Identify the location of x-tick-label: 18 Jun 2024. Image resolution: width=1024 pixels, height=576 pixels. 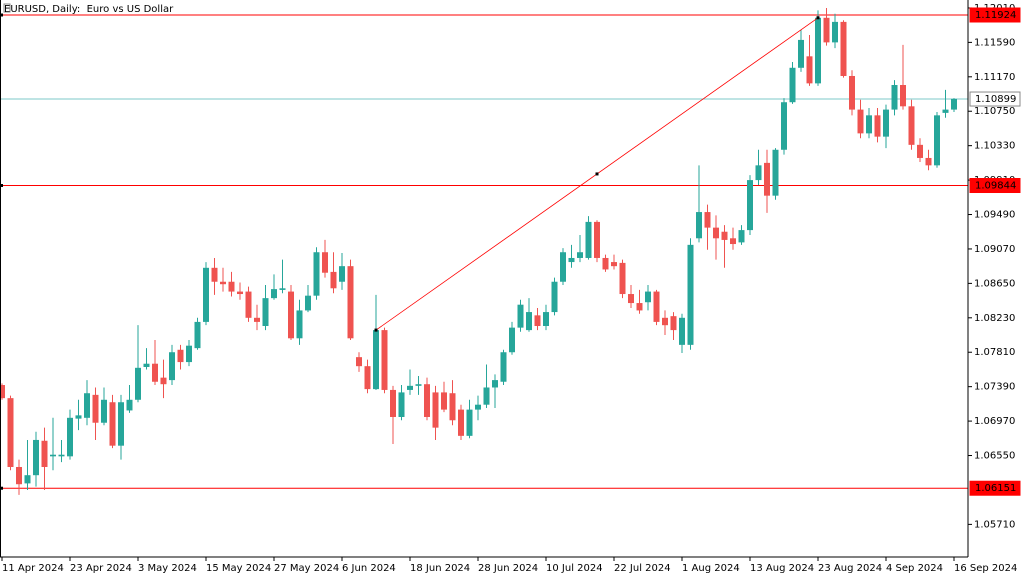
(440, 568).